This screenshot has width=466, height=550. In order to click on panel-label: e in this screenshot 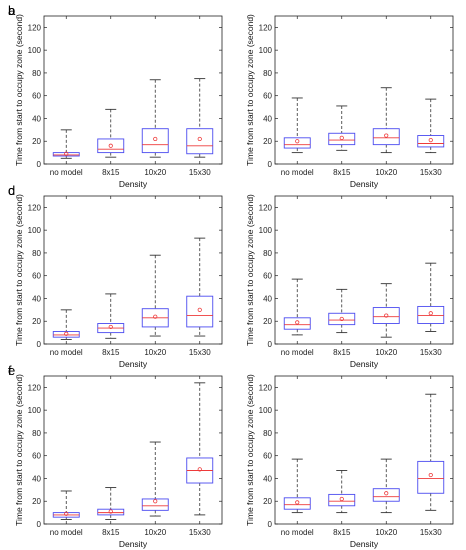, I will do `click(11, 370)`.